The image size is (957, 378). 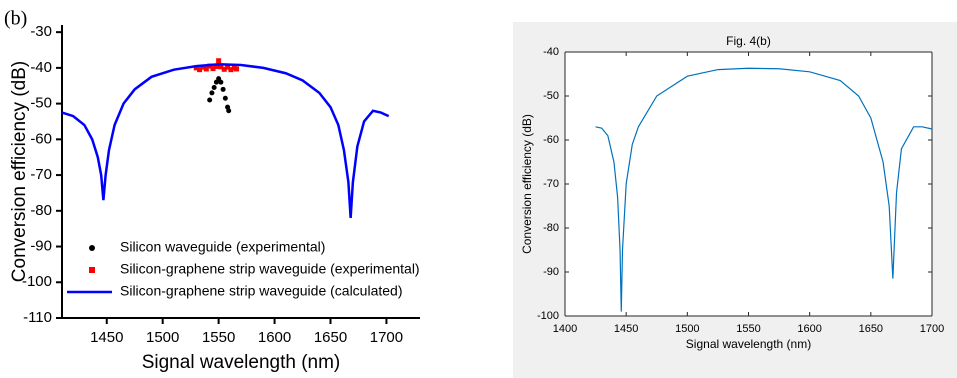 What do you see at coordinates (748, 41) in the screenshot?
I see `chart-title: Fig. 4(b)` at bounding box center [748, 41].